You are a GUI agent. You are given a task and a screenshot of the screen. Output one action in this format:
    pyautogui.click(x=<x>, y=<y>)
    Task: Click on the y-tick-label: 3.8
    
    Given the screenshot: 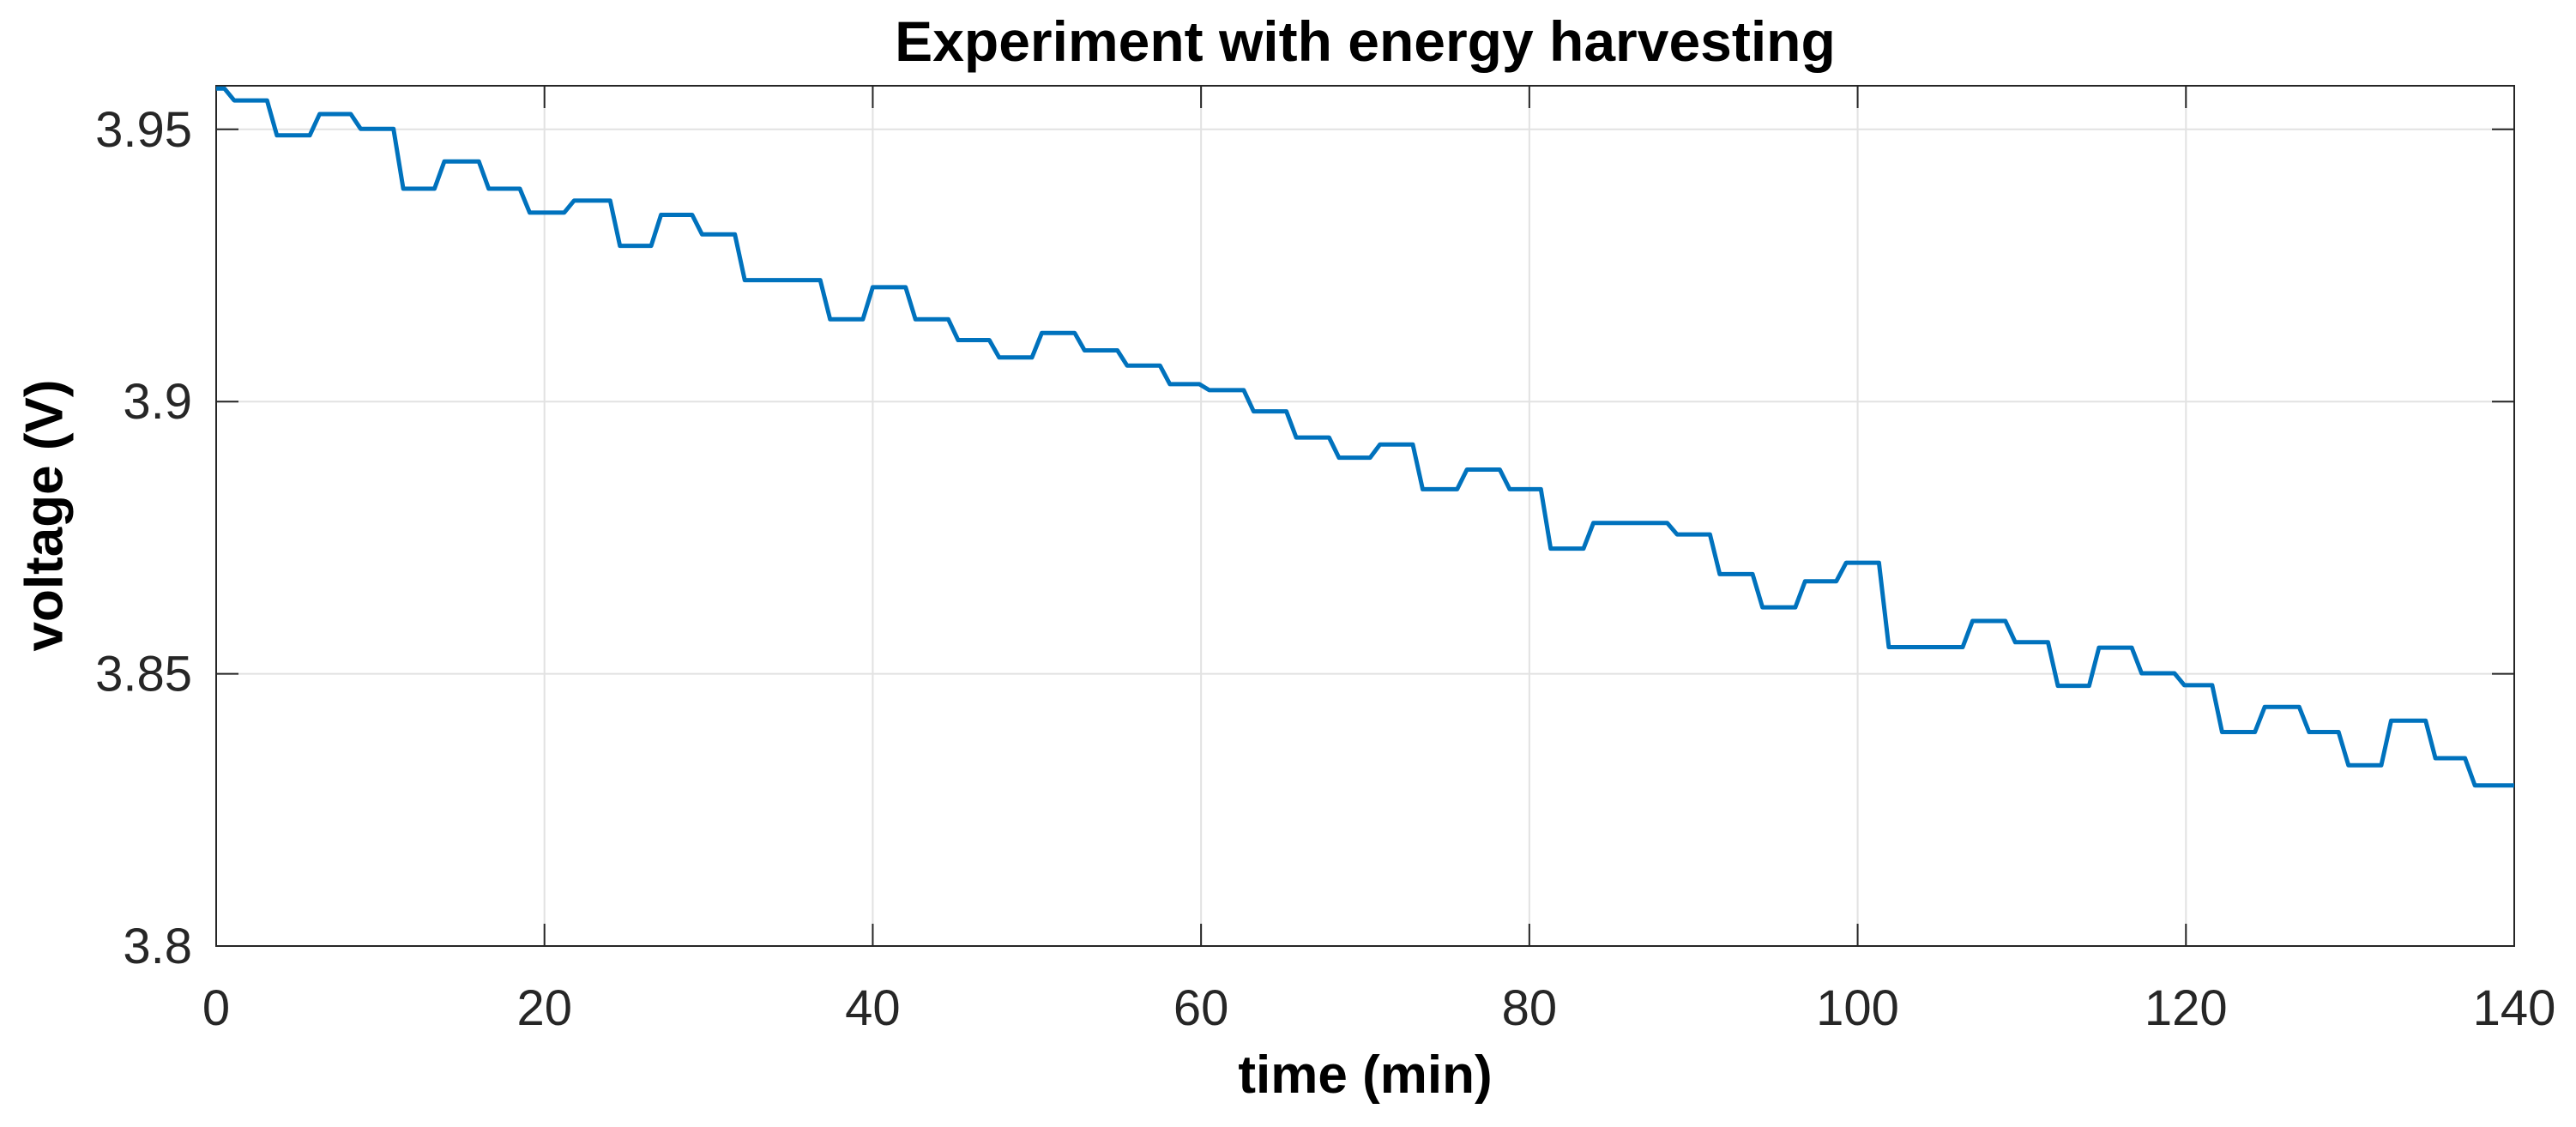 What is the action you would take?
    pyautogui.click(x=157, y=947)
    